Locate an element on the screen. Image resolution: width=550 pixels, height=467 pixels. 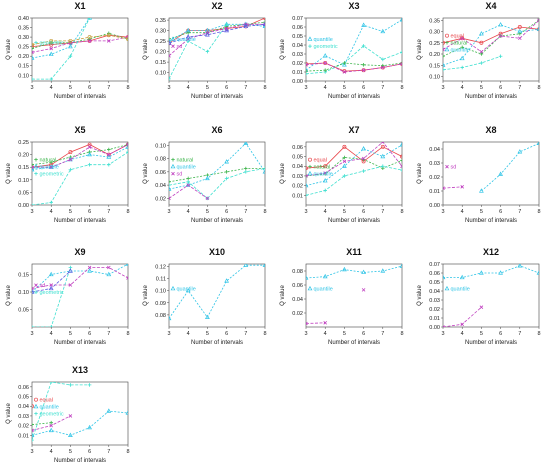
legend-label-sd: sd is located at coordinates (43, 286).